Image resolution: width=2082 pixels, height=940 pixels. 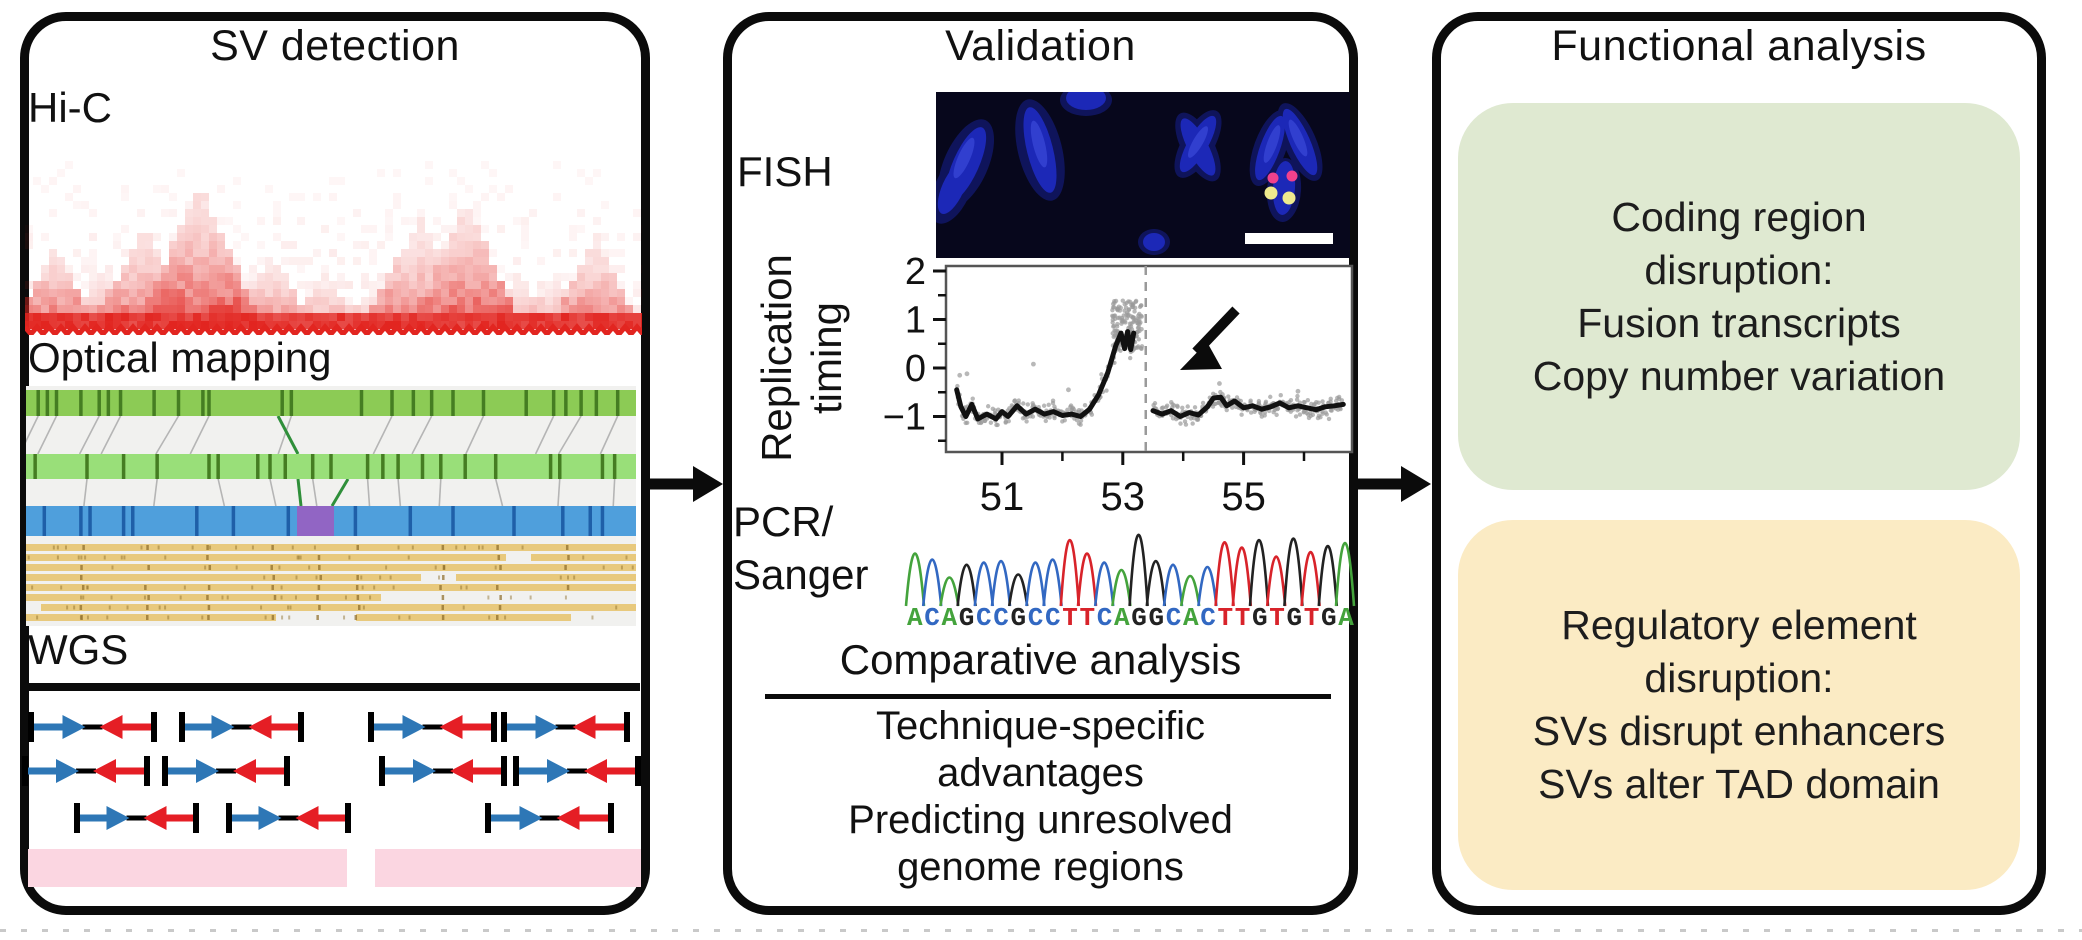 What do you see at coordinates (333, 248) in the screenshot?
I see `hic-heatmap` at bounding box center [333, 248].